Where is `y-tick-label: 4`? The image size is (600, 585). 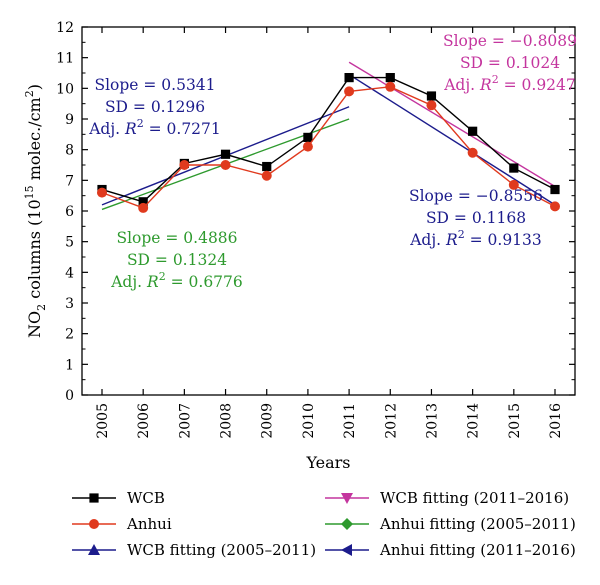
y-tick-label: 4 is located at coordinates (69, 273).